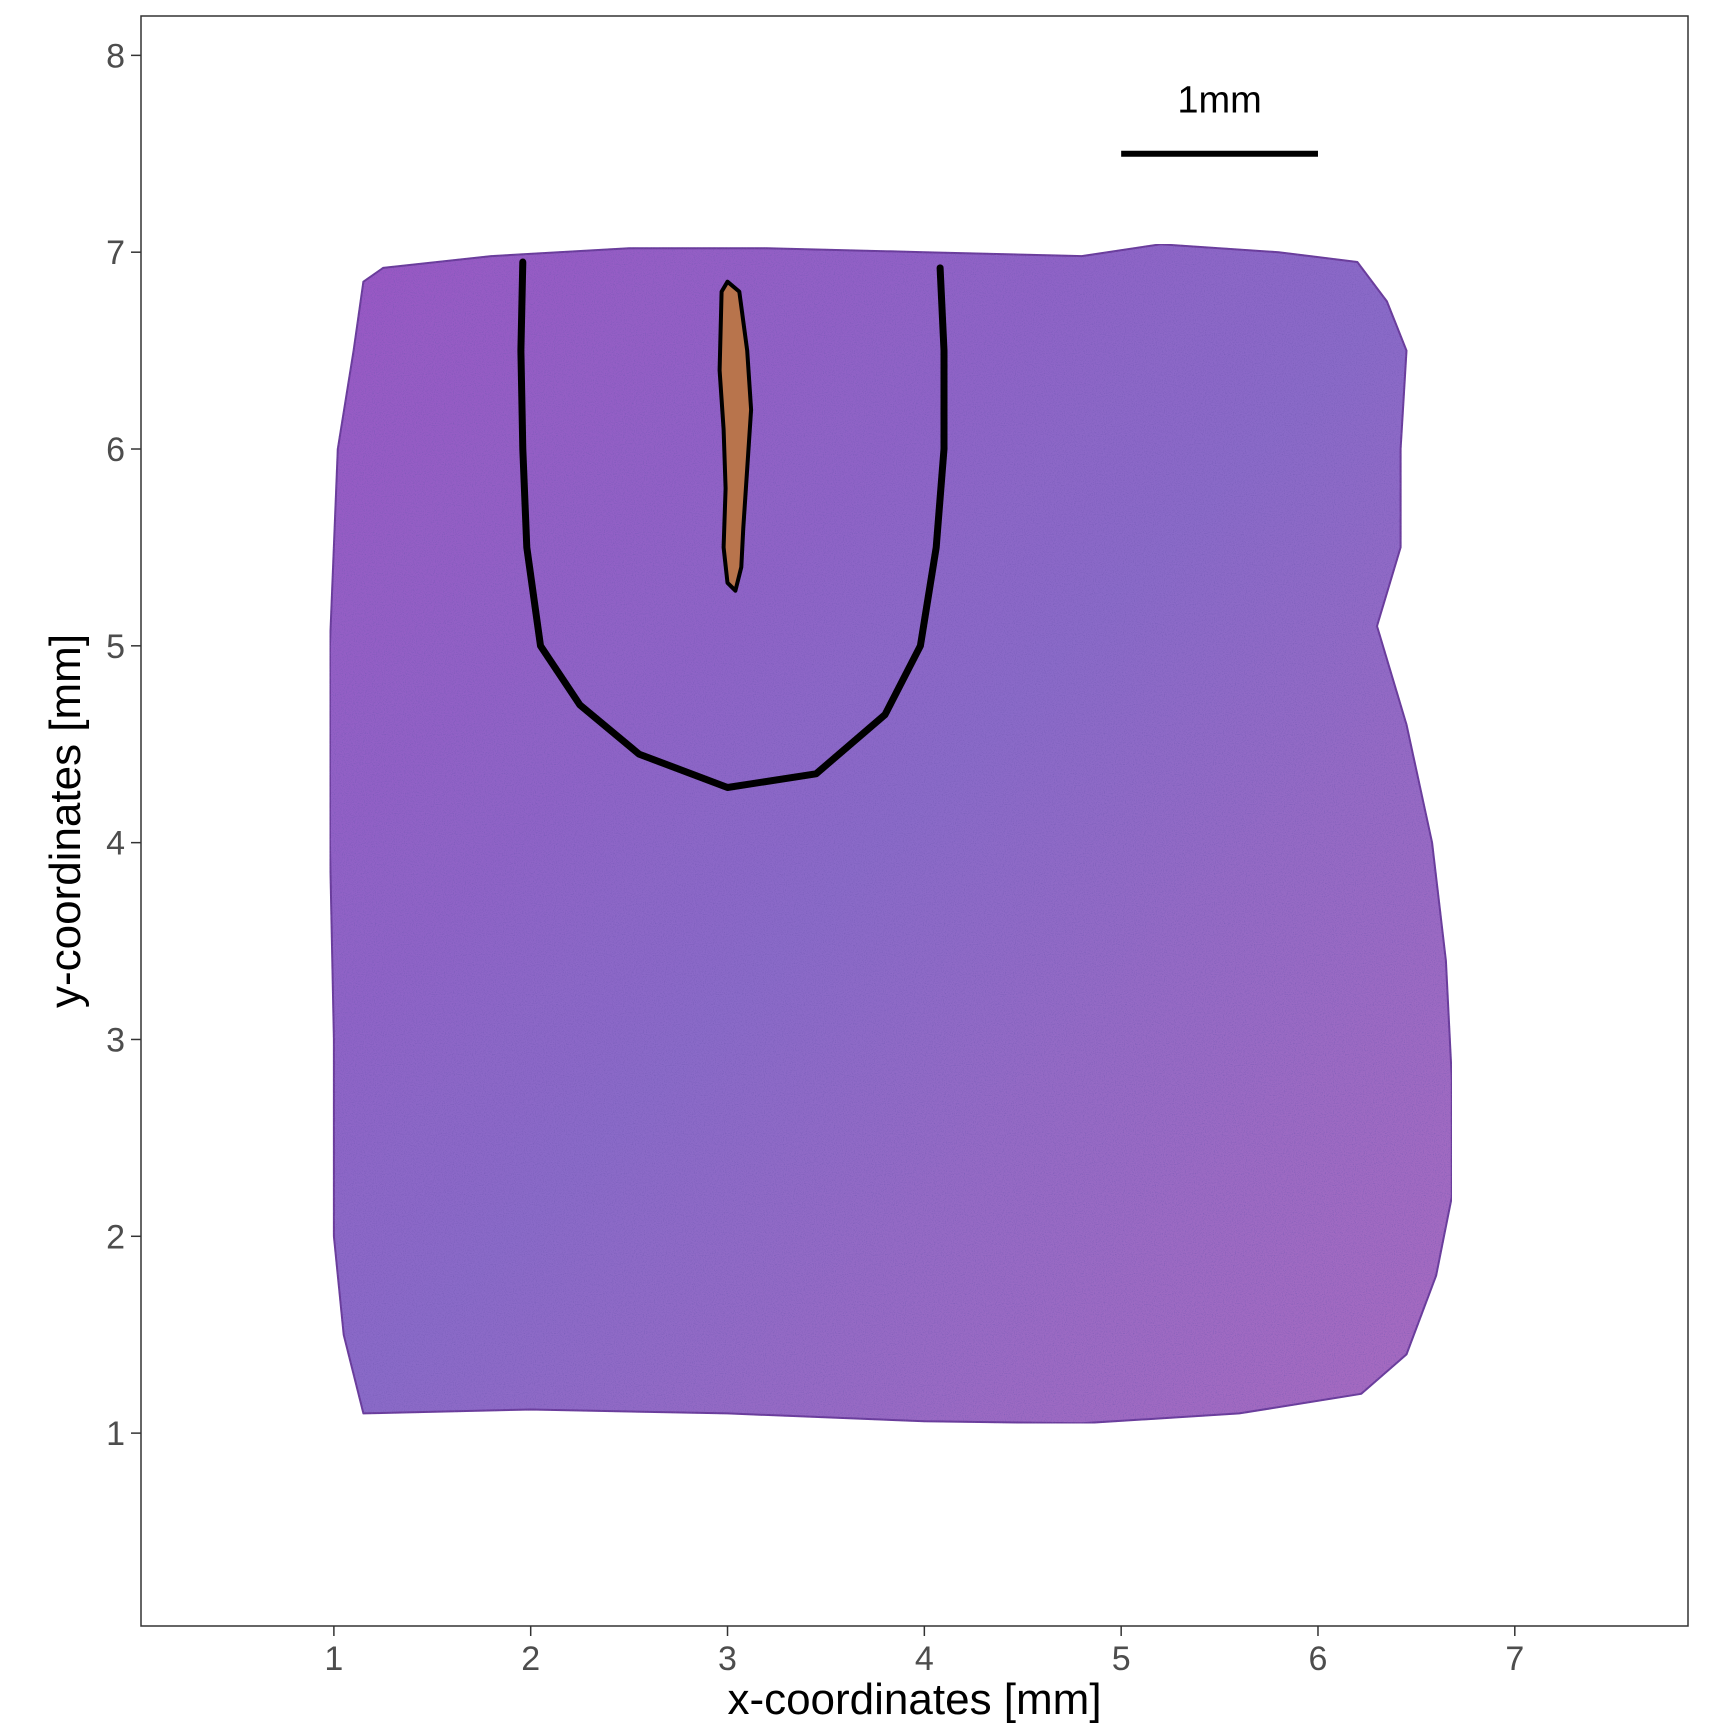 The image size is (1728, 1728). Describe the element at coordinates (123, 745) in the screenshot. I see `y-axis: 1 2 3 4 5 6 7 8` at that location.